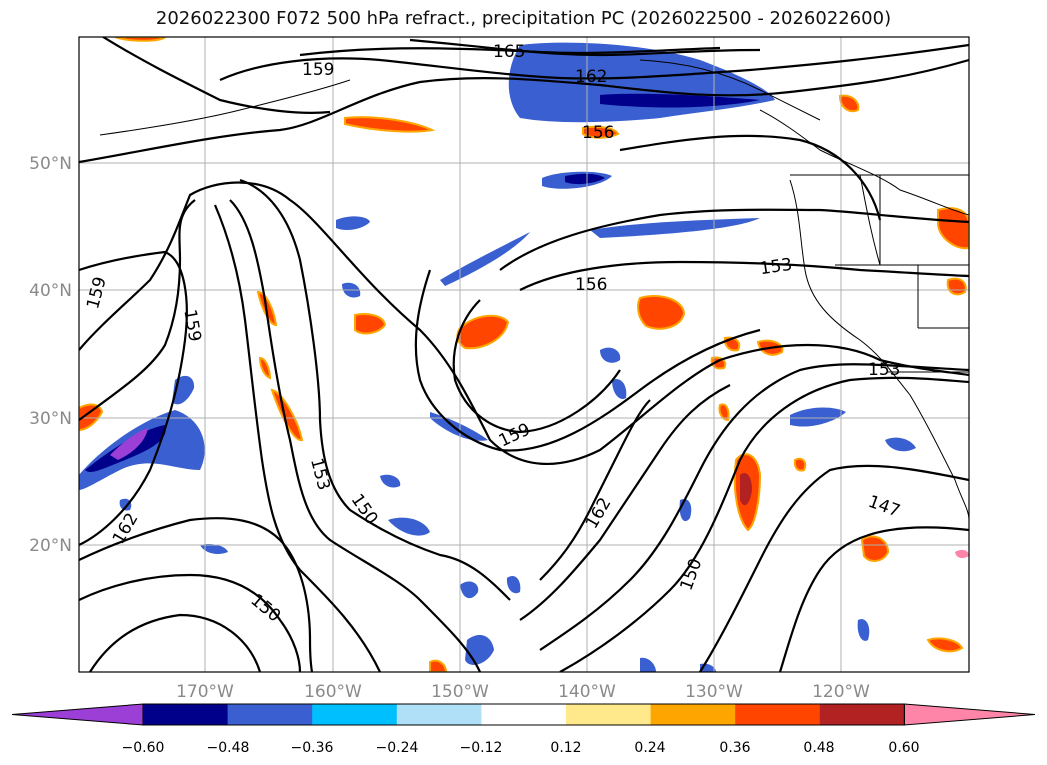 Image resolution: width=1047 pixels, height=765 pixels. What do you see at coordinates (50, 546) in the screenshot?
I see `lat-label: 20°N` at bounding box center [50, 546].